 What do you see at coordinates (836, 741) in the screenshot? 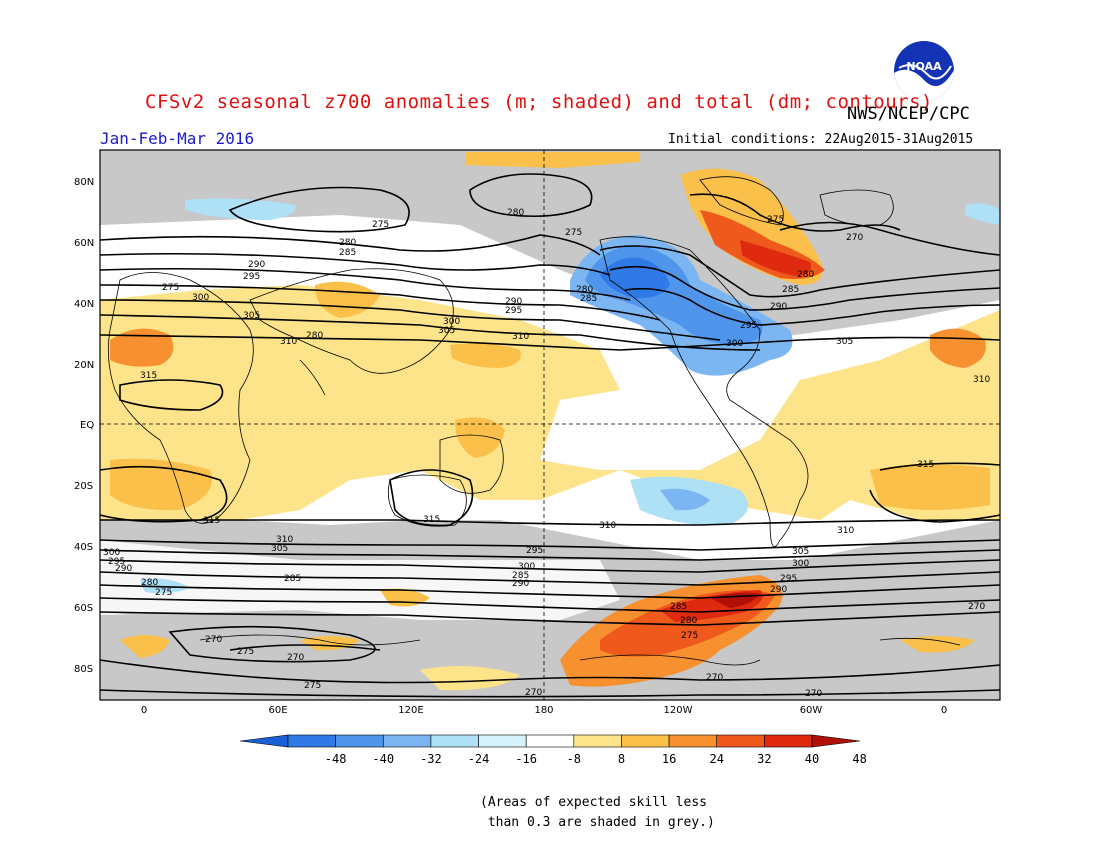
I see `colorbar-arrow-high` at bounding box center [836, 741].